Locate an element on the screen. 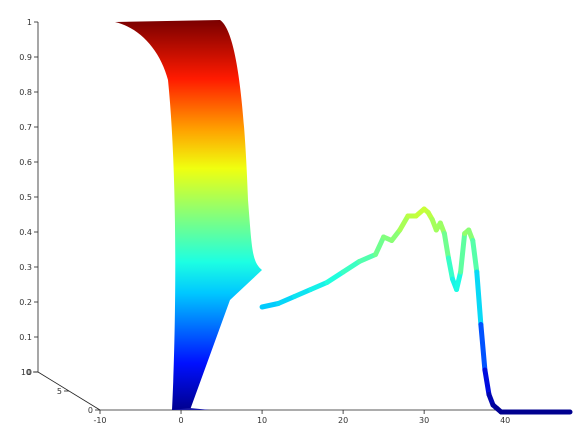 The height and width of the screenshot is (425, 576). z-tick-label: 0.7 is located at coordinates (25, 127).